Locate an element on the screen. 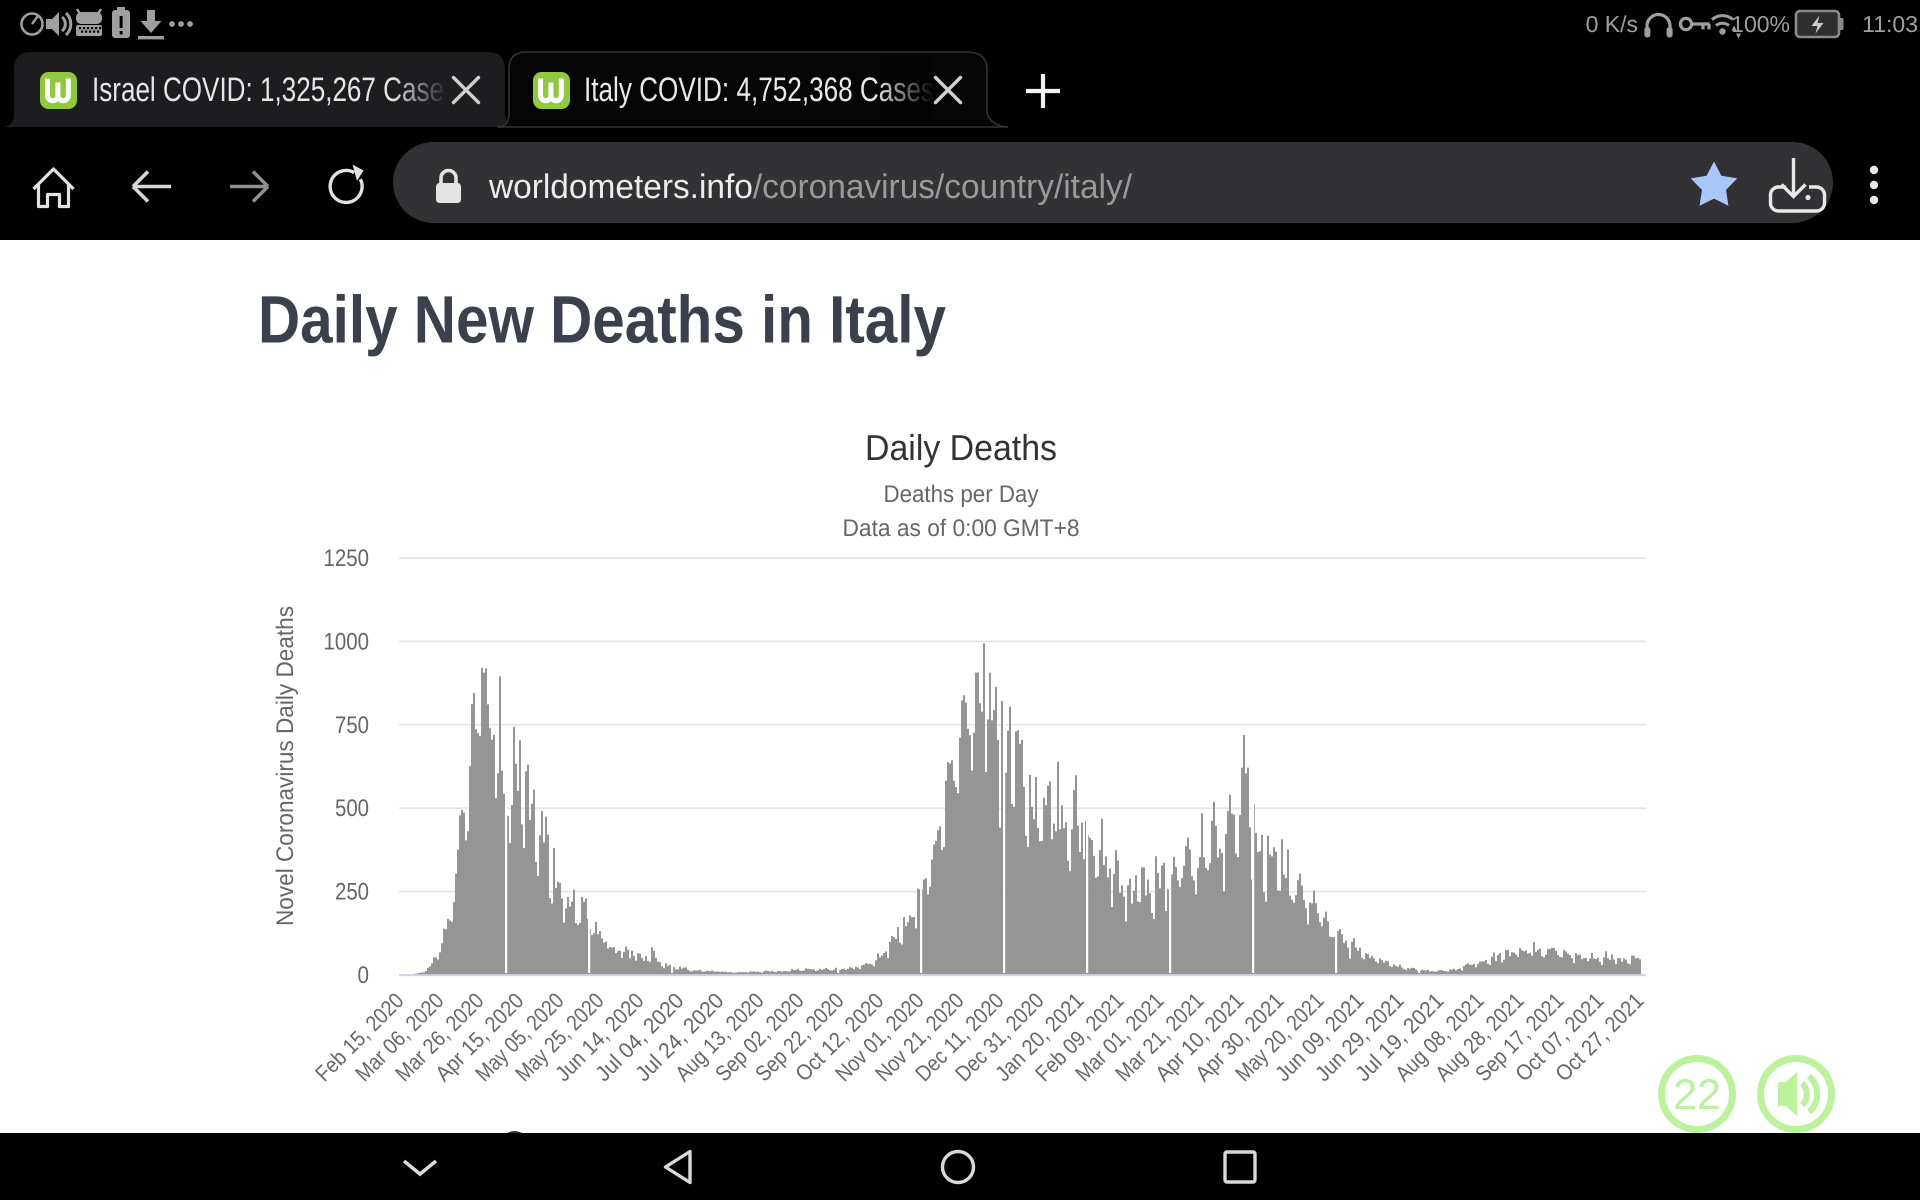  svg-text: Novel Coronavirus Daily Deaths is located at coordinates (285, 766).